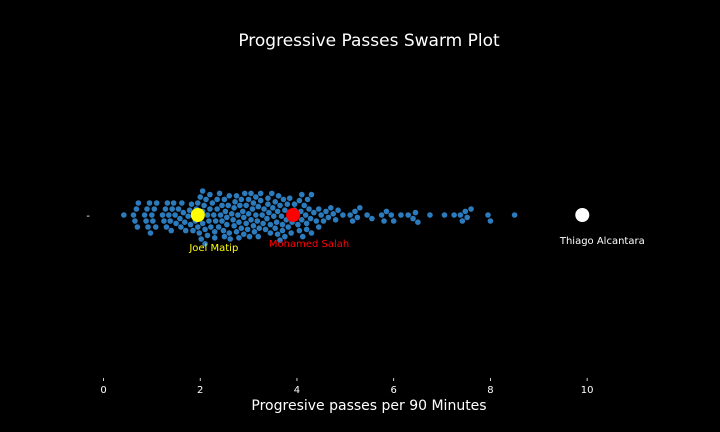  What do you see at coordinates (213, 248) in the screenshot?
I see `highlight-label: Joel Matip` at bounding box center [213, 248].